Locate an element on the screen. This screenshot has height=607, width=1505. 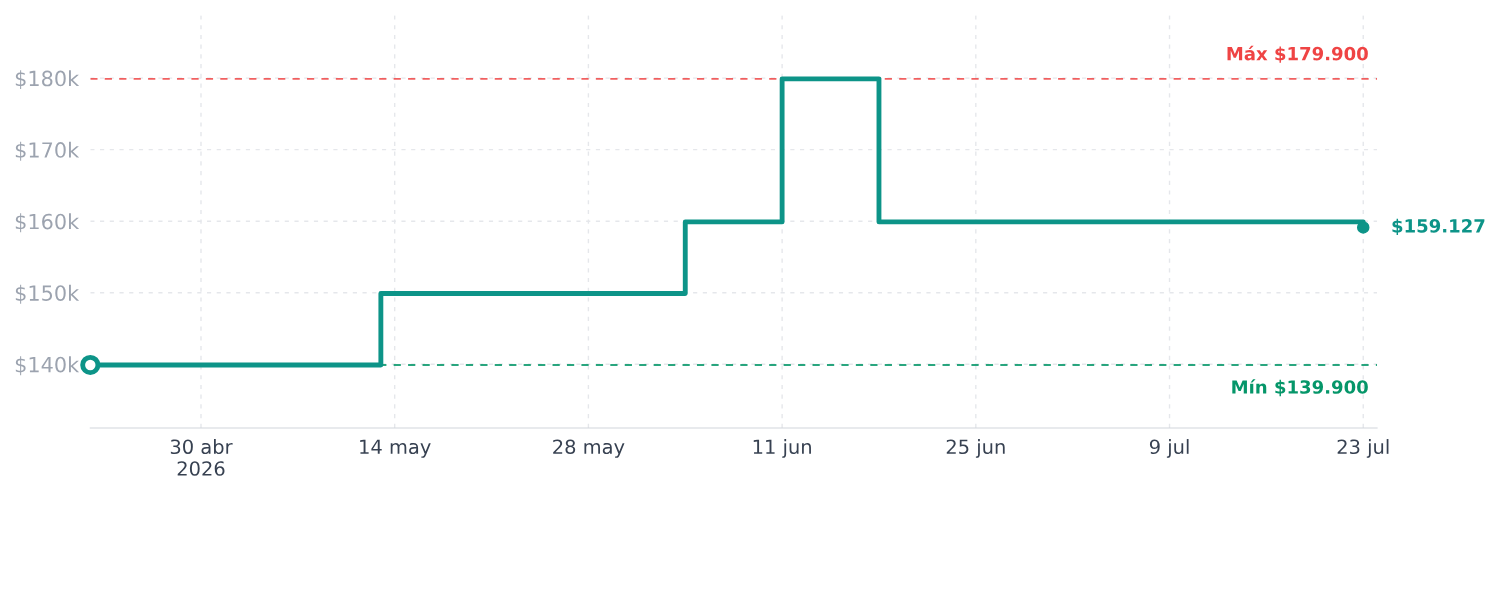
x-tick-label: 23 jul is located at coordinates (1363, 448).